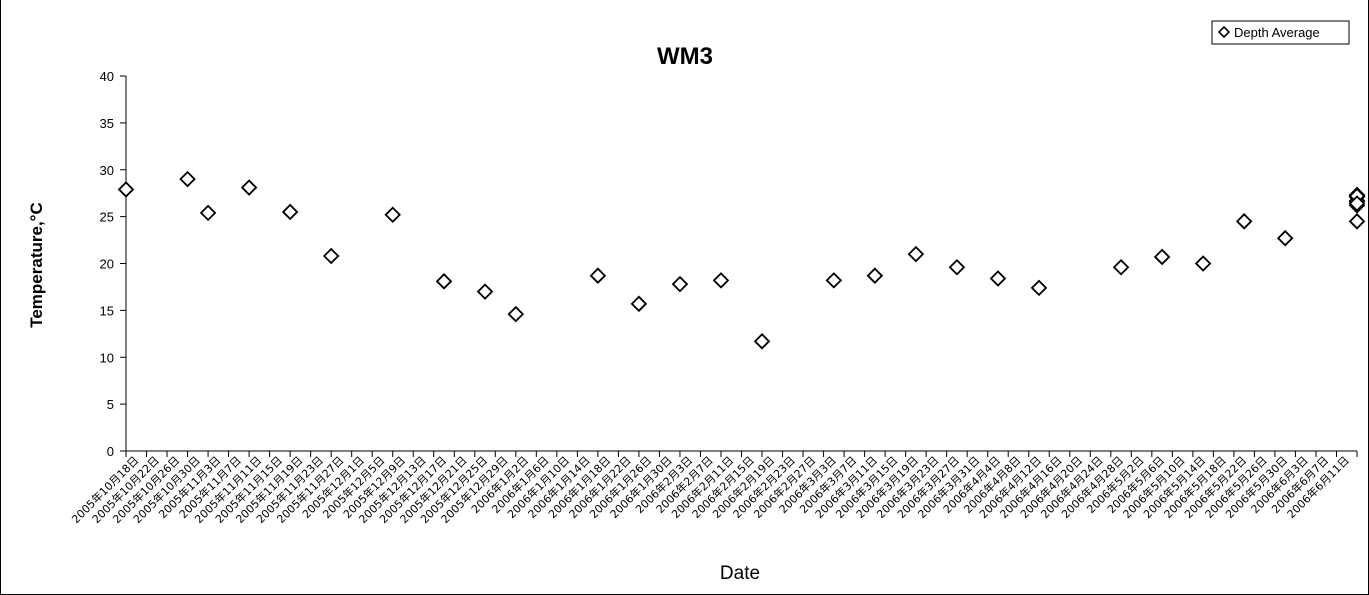  I want to click on legend: Depth Average, so click(1280, 32).